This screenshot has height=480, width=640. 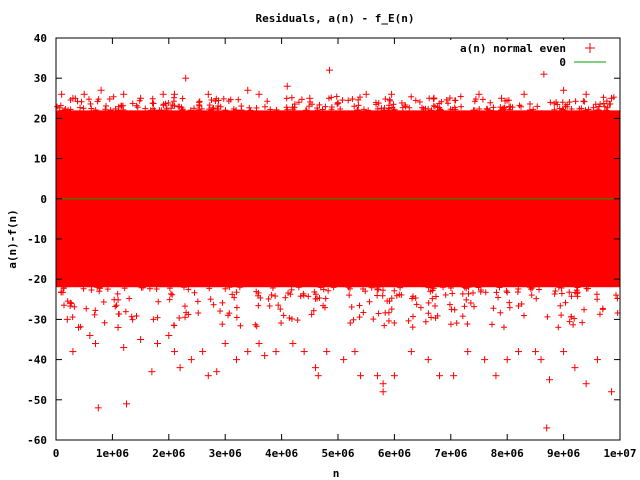 What do you see at coordinates (43, 199) in the screenshot?
I see `y-axis-tick-label: 0` at bounding box center [43, 199].